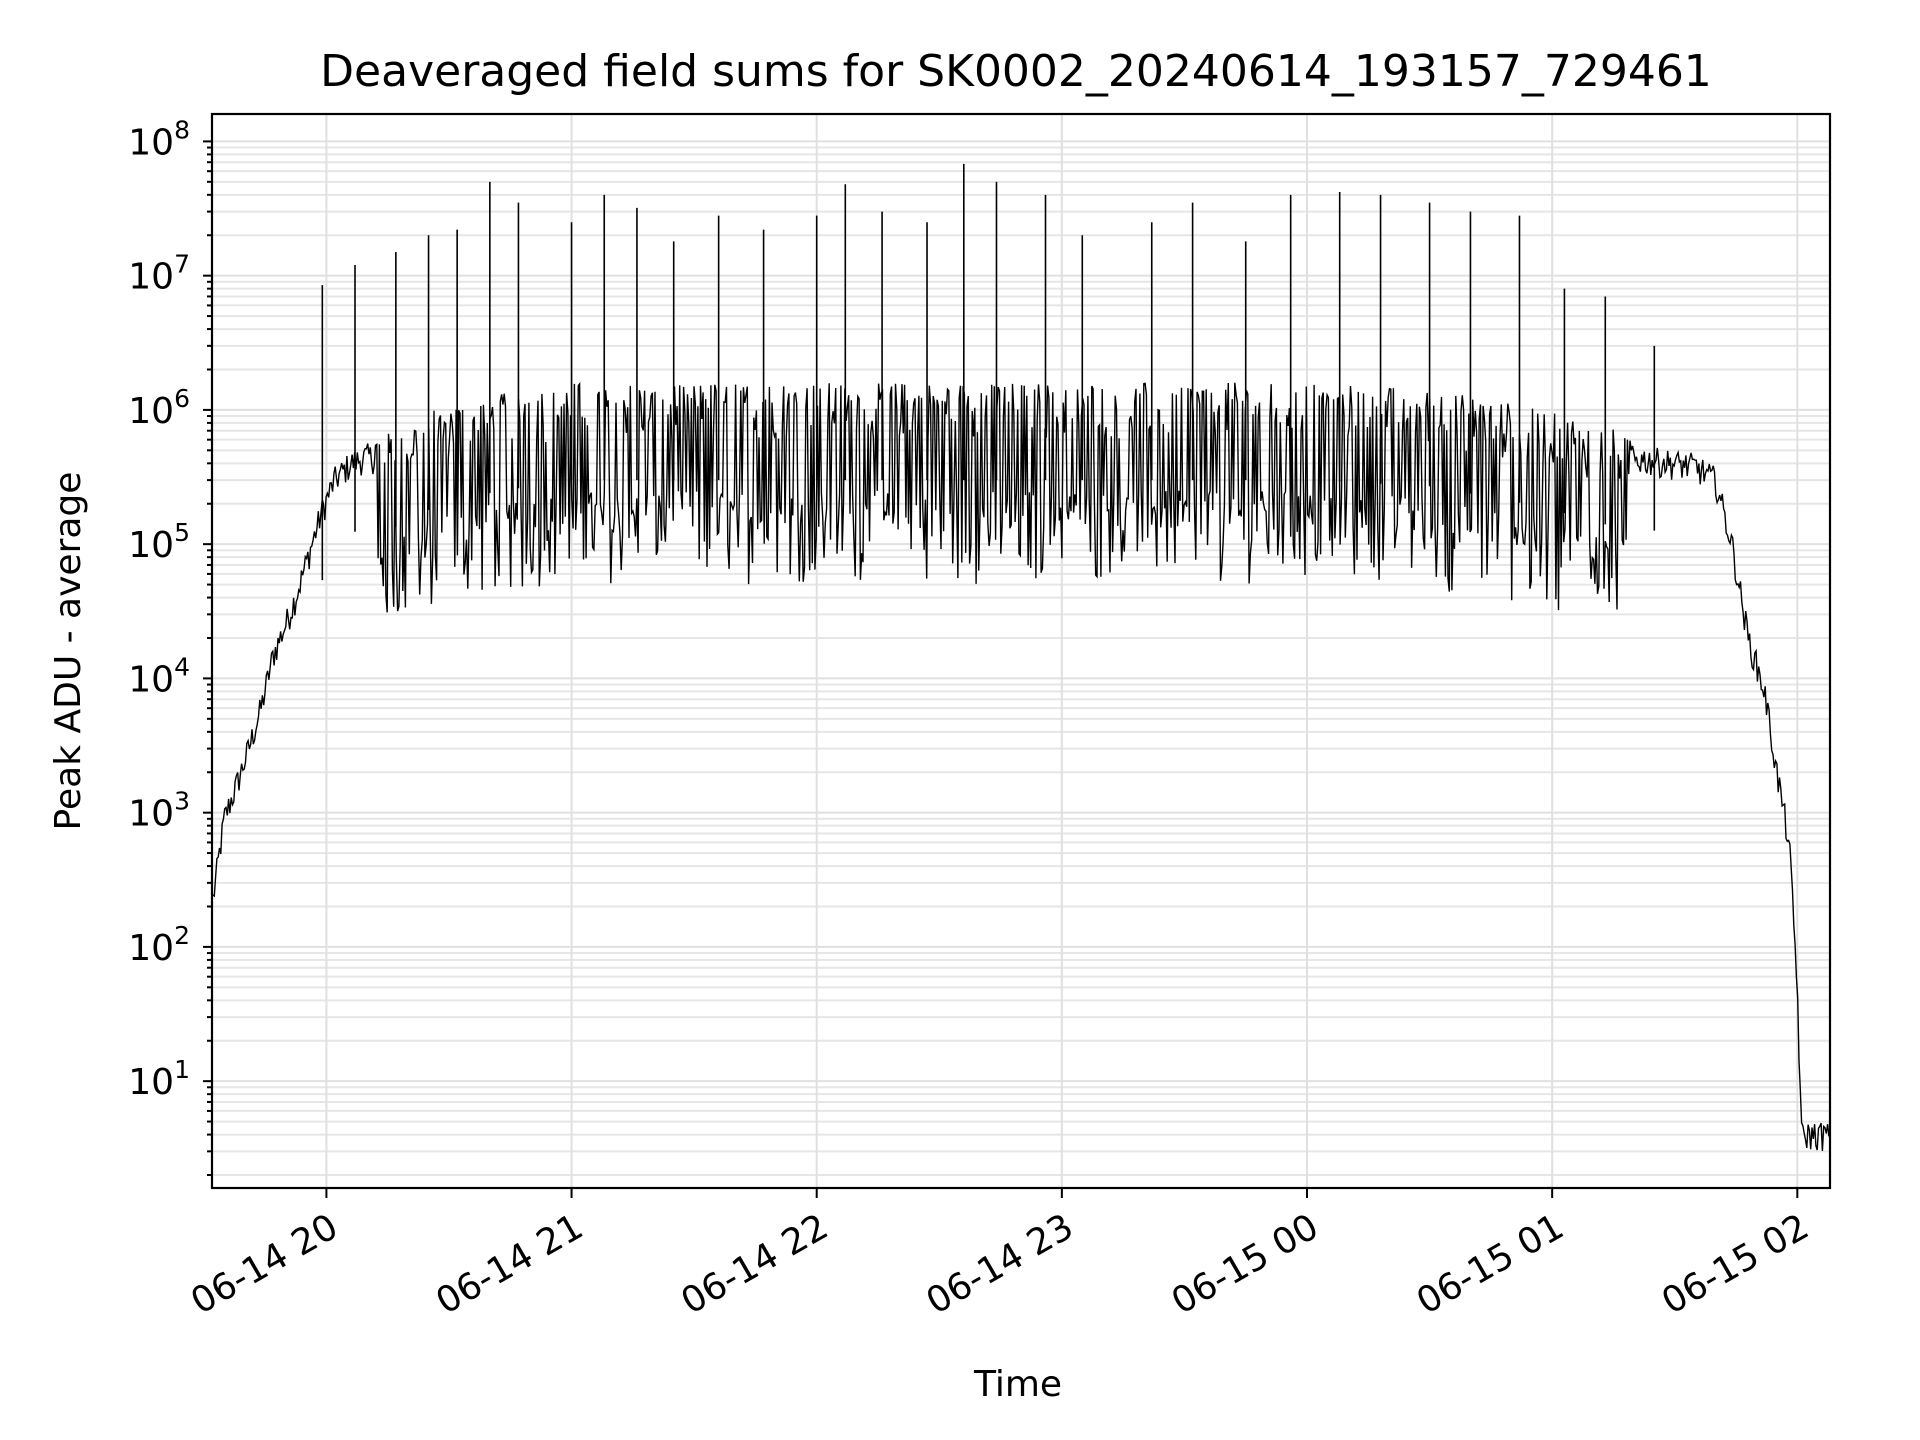  What do you see at coordinates (755, 1264) in the screenshot?
I see `x-tick-label: 06-14 22` at bounding box center [755, 1264].